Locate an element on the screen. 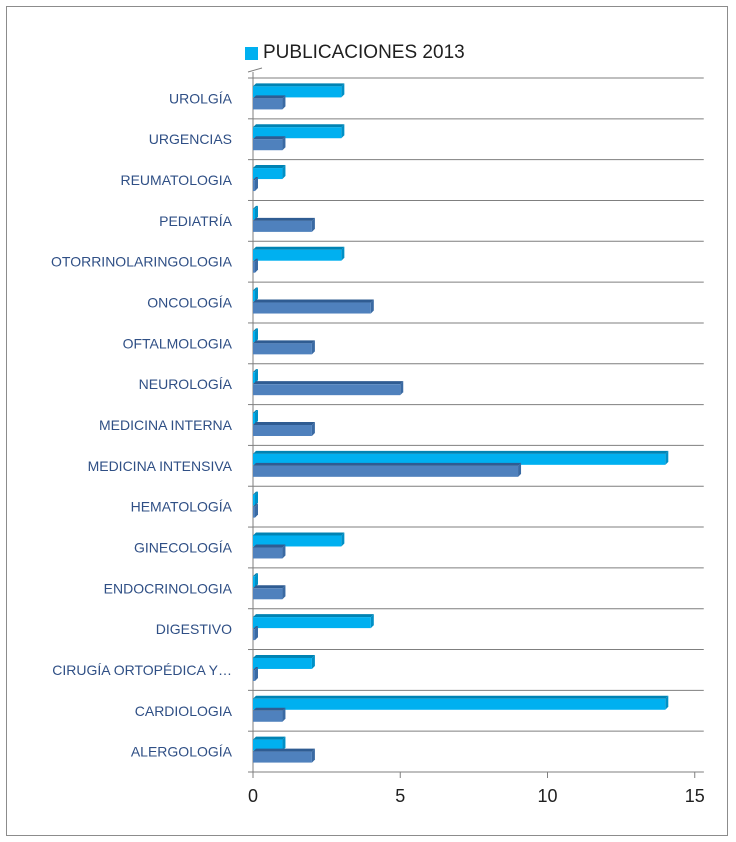  x-tick-label: 15 is located at coordinates (695, 796).